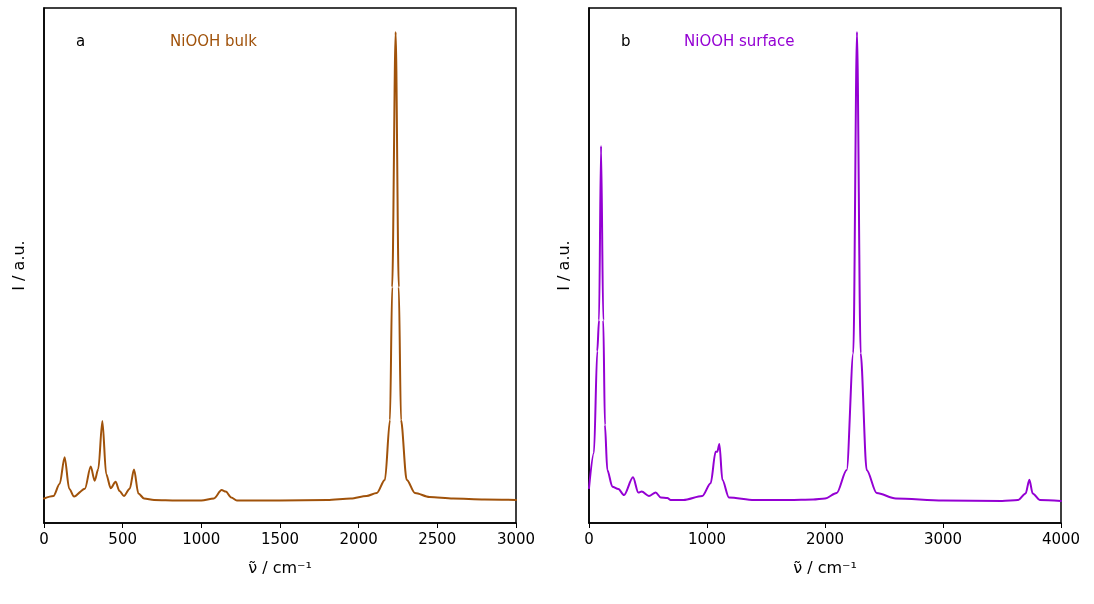  Describe the element at coordinates (214, 40) in the screenshot. I see `text: NiOOH bulk` at that location.